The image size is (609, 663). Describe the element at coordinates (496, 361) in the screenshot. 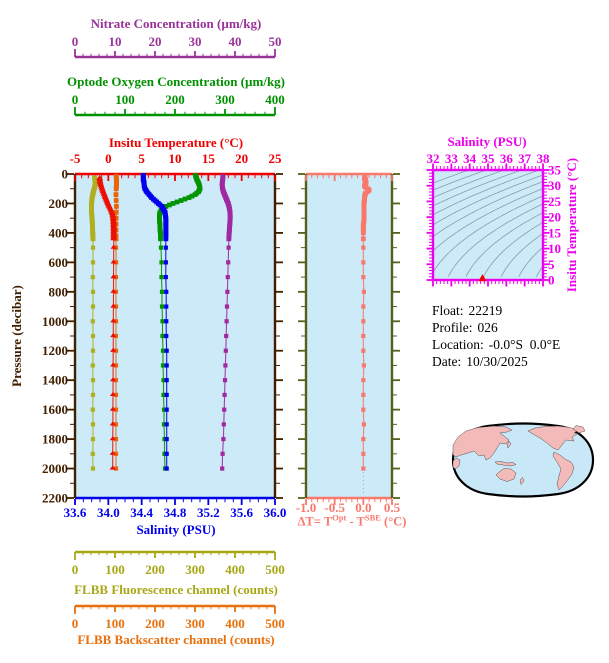

I see `float-info-line: Date: 10/30/2025` at that location.